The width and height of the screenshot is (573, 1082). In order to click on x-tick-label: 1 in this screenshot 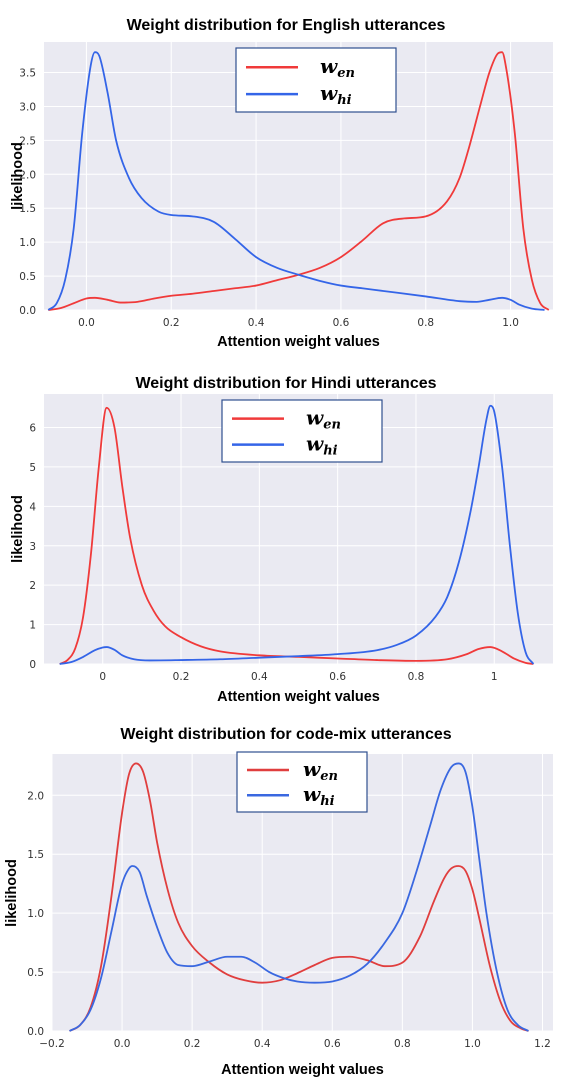, I will do `click(494, 677)`.